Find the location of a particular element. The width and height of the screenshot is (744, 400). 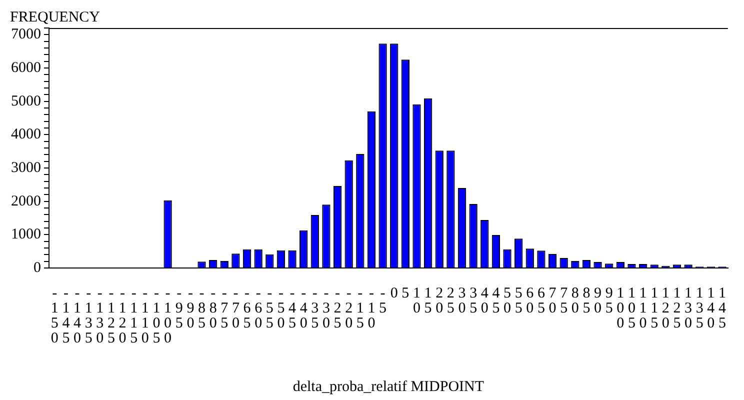

x-tick-label: 115 is located at coordinates (654, 308).